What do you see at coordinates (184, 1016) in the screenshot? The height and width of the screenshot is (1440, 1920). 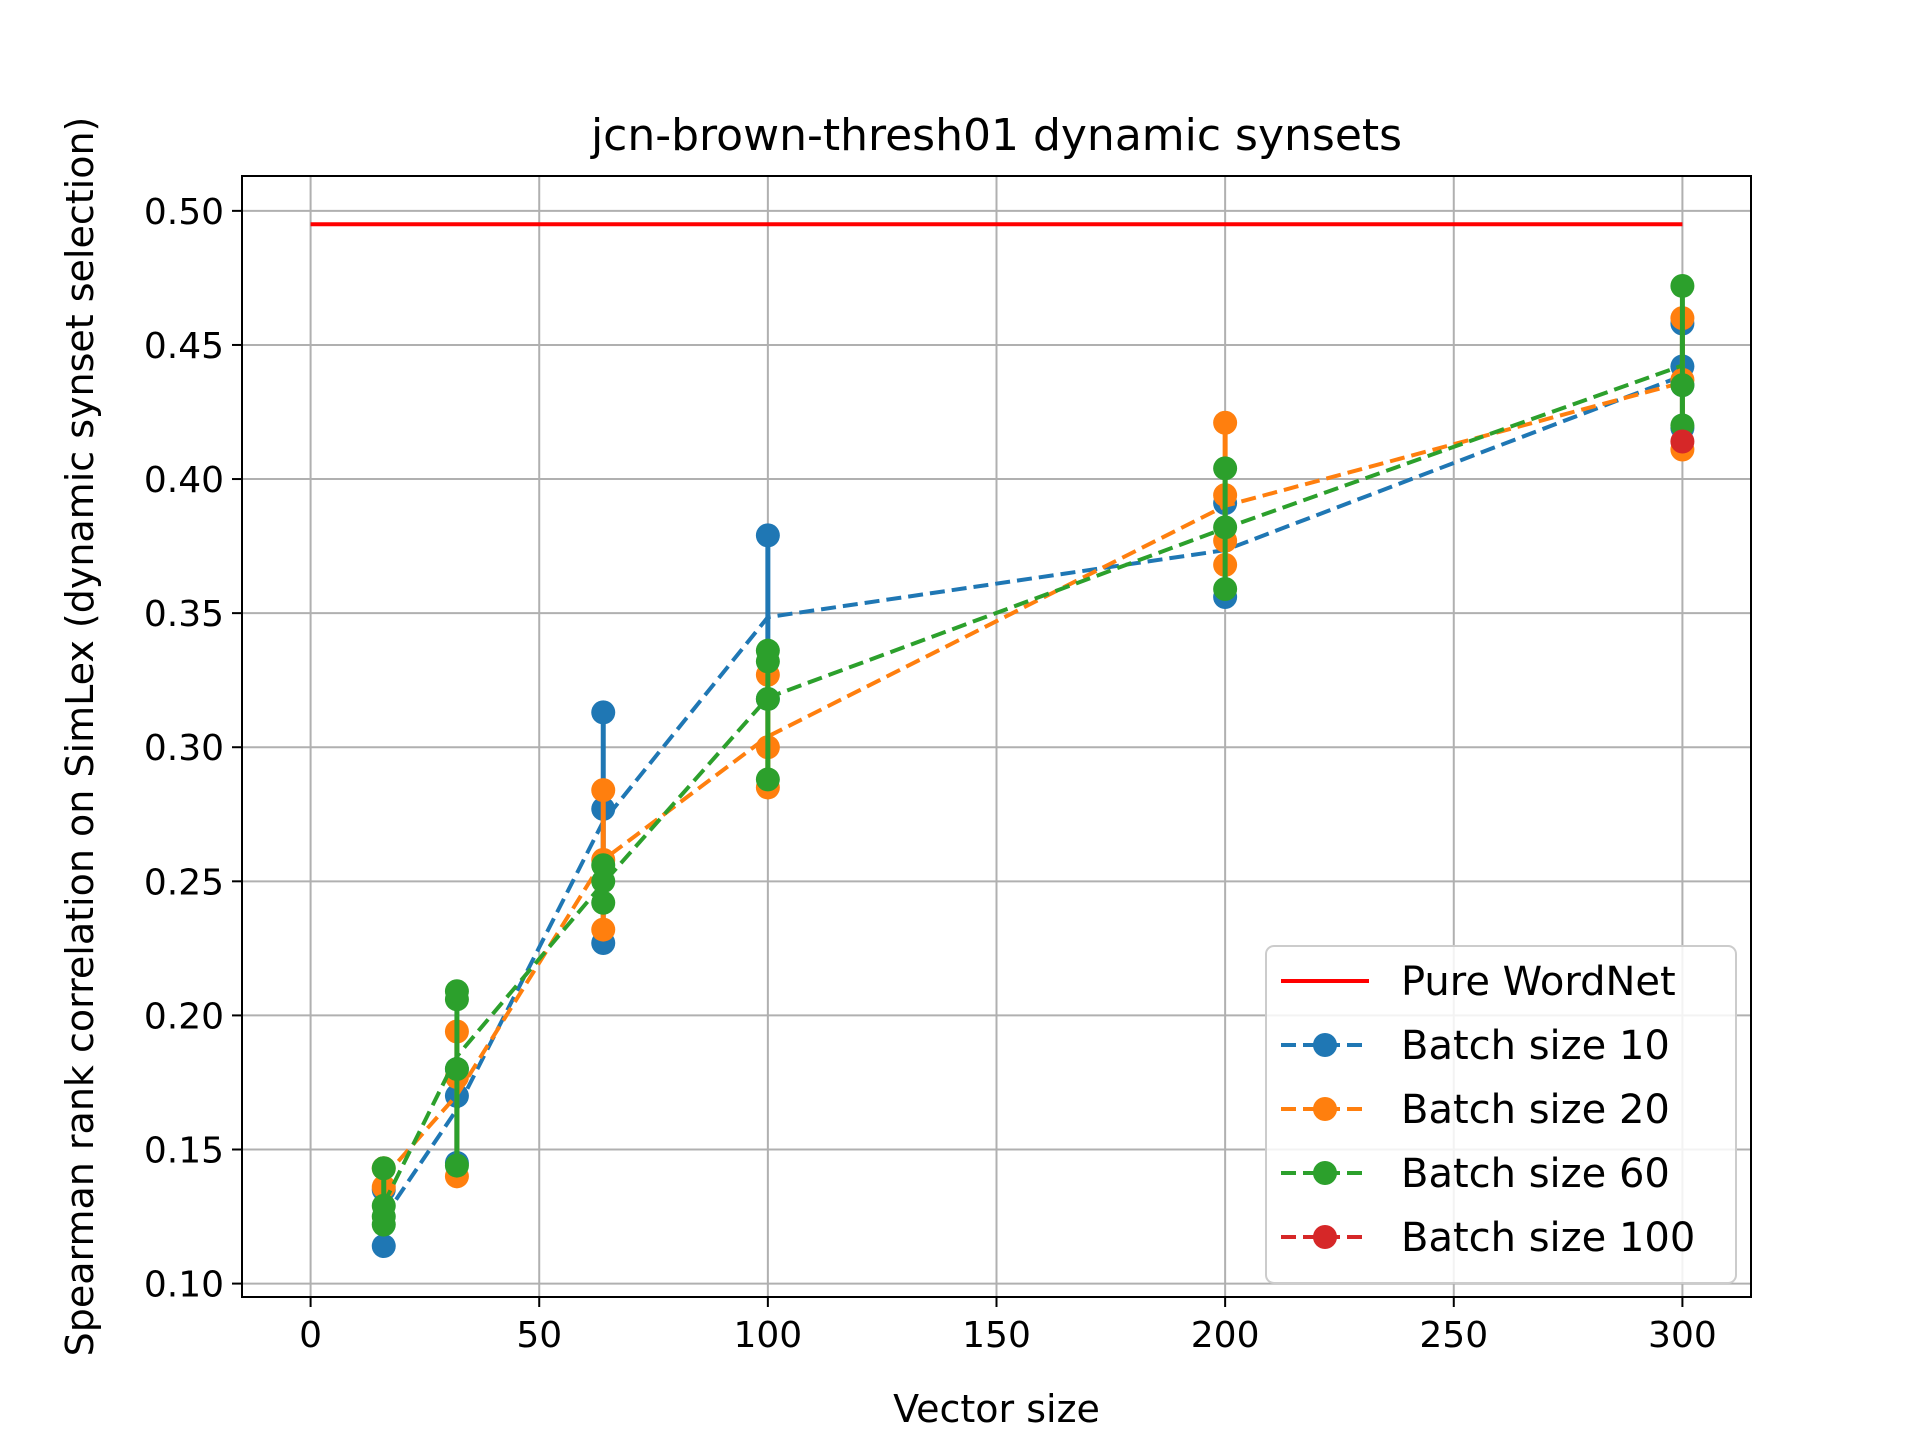 I see `y-tick-label: 0.20` at bounding box center [184, 1016].